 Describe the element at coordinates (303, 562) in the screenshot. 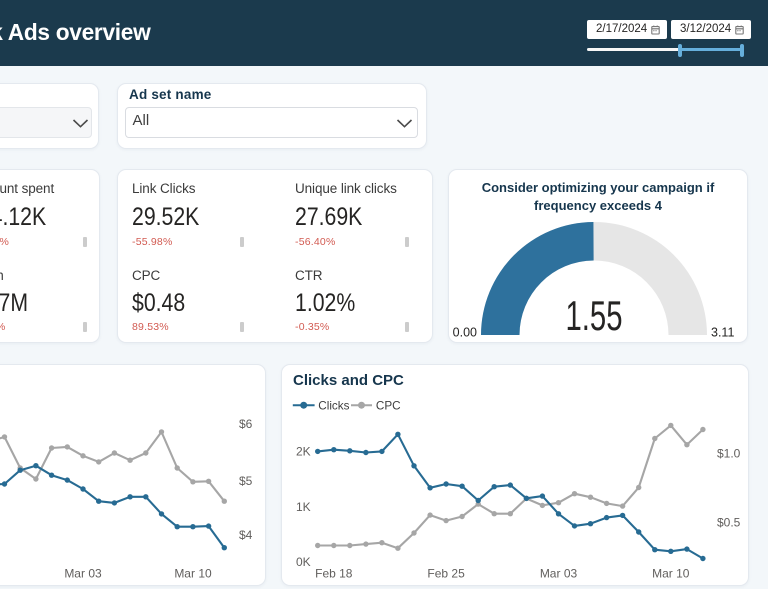

I see `svg-text: 0K` at that location.